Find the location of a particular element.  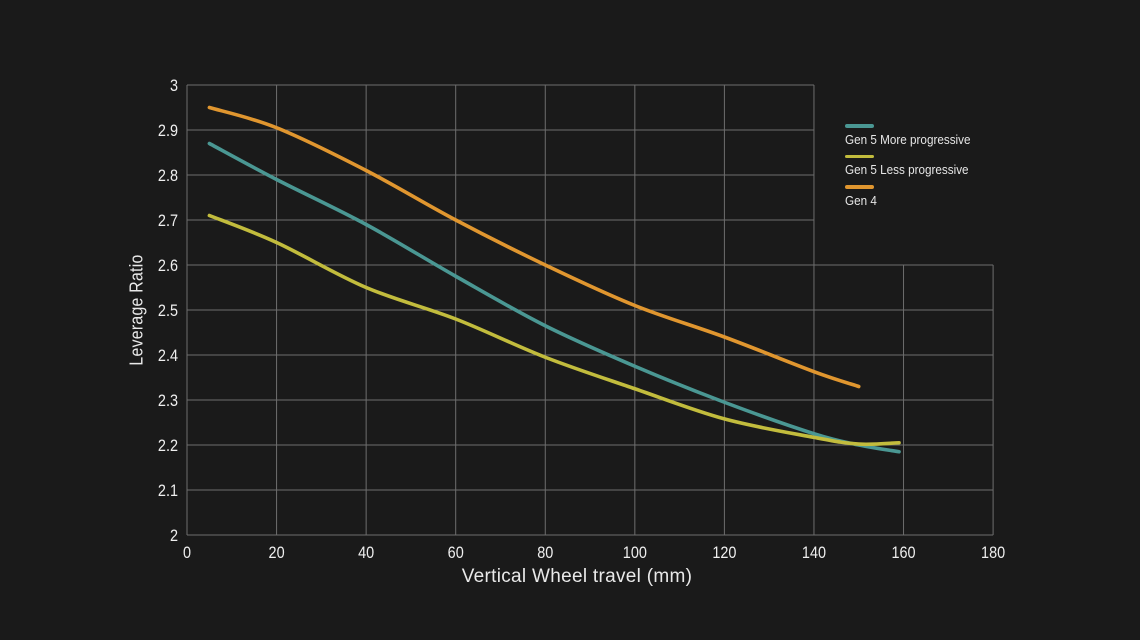

legend-item-gen-4: Gen 4 is located at coordinates (914, 196).